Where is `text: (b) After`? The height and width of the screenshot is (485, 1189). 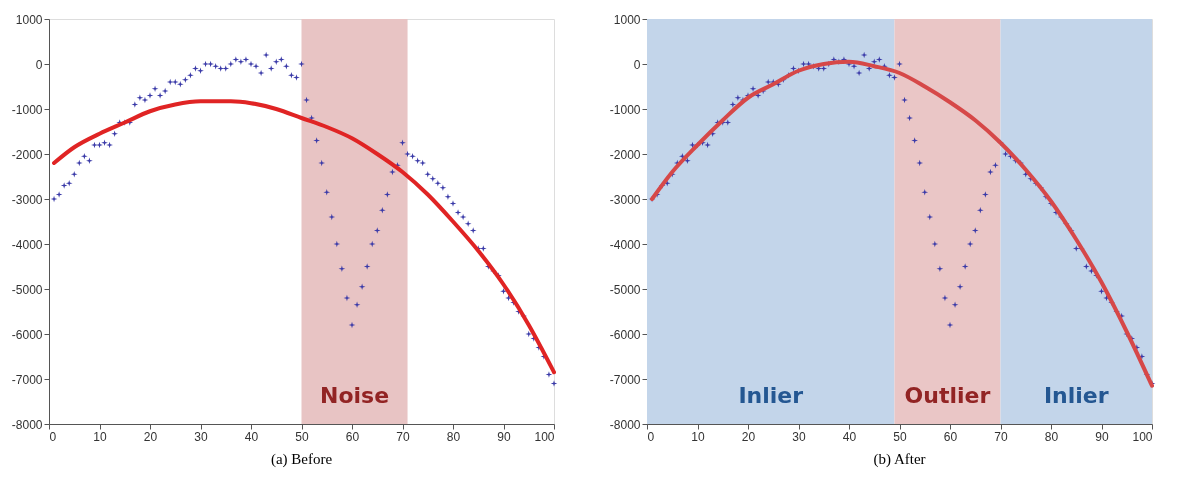
text: (b) After is located at coordinates (899, 459).